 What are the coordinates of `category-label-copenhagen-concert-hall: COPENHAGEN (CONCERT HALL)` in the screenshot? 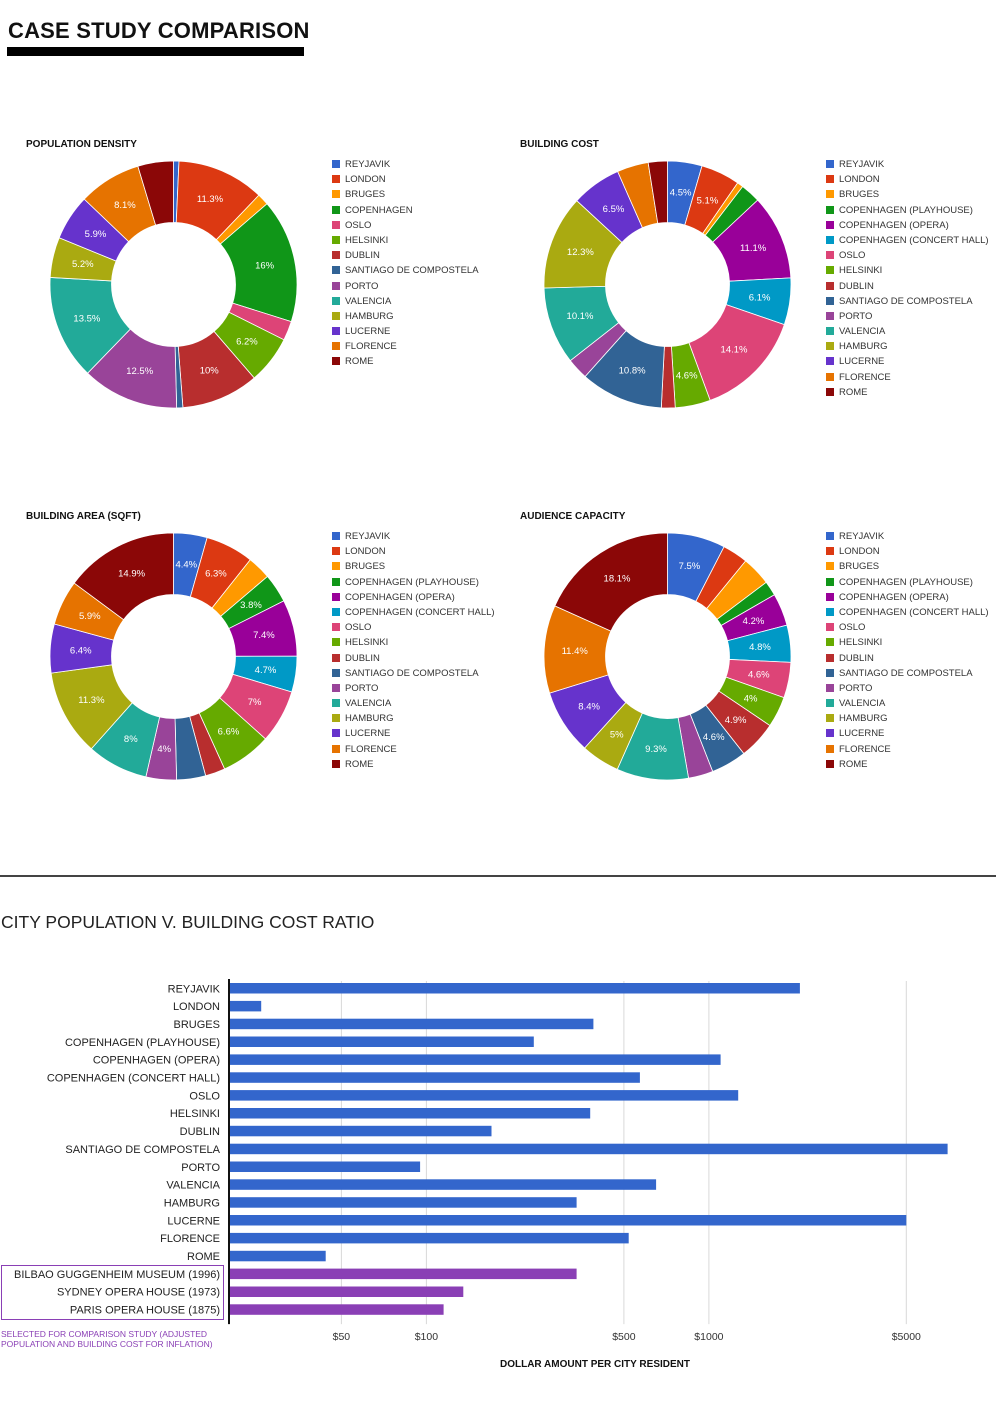 It's located at (133, 1079).